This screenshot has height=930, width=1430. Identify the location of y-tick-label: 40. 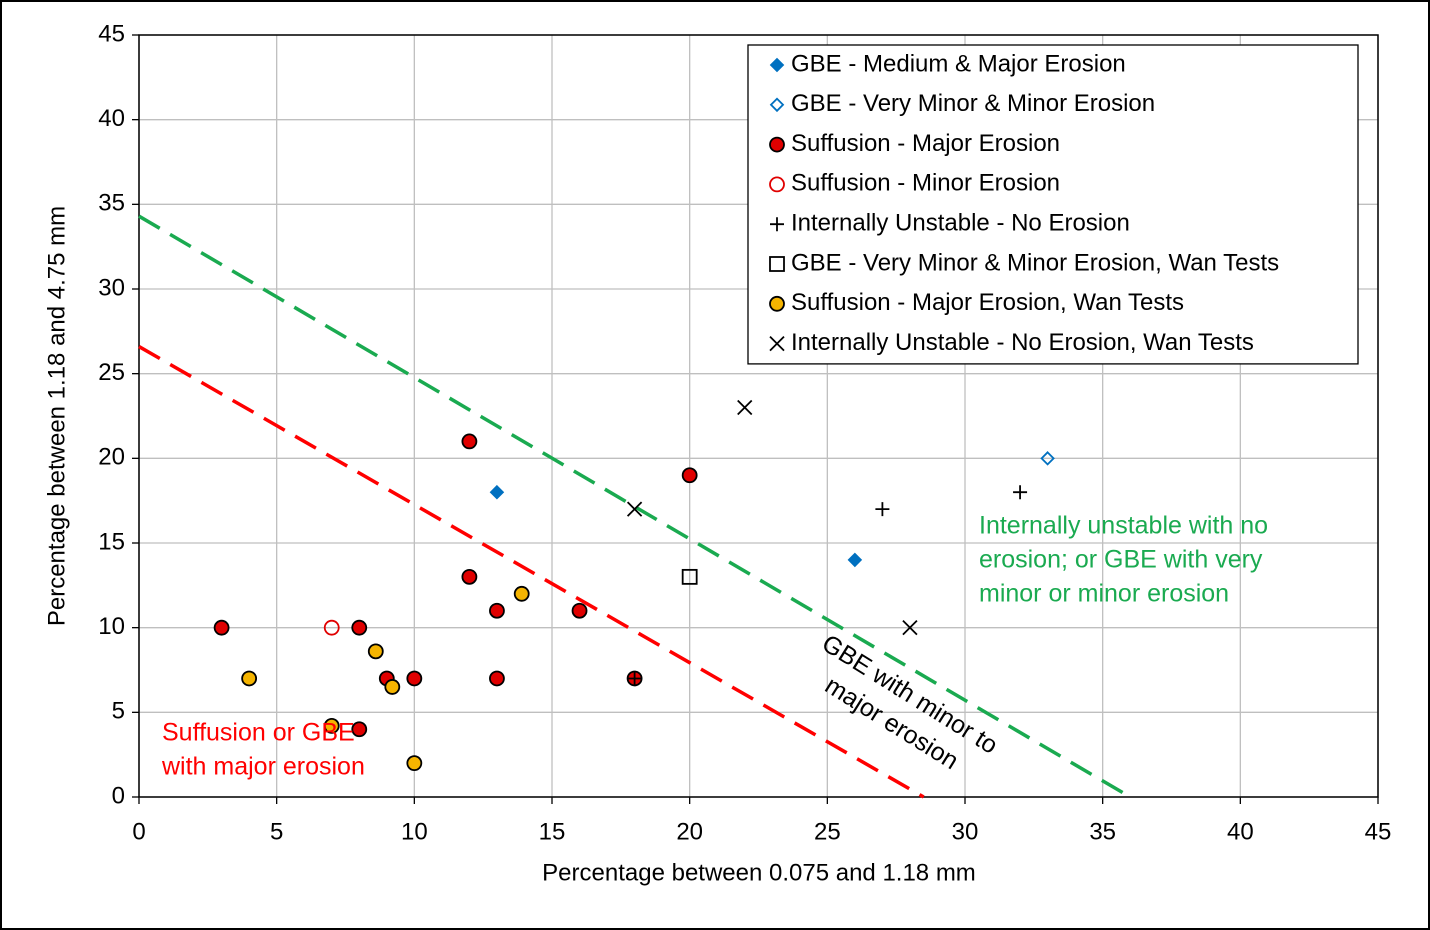
(111, 118).